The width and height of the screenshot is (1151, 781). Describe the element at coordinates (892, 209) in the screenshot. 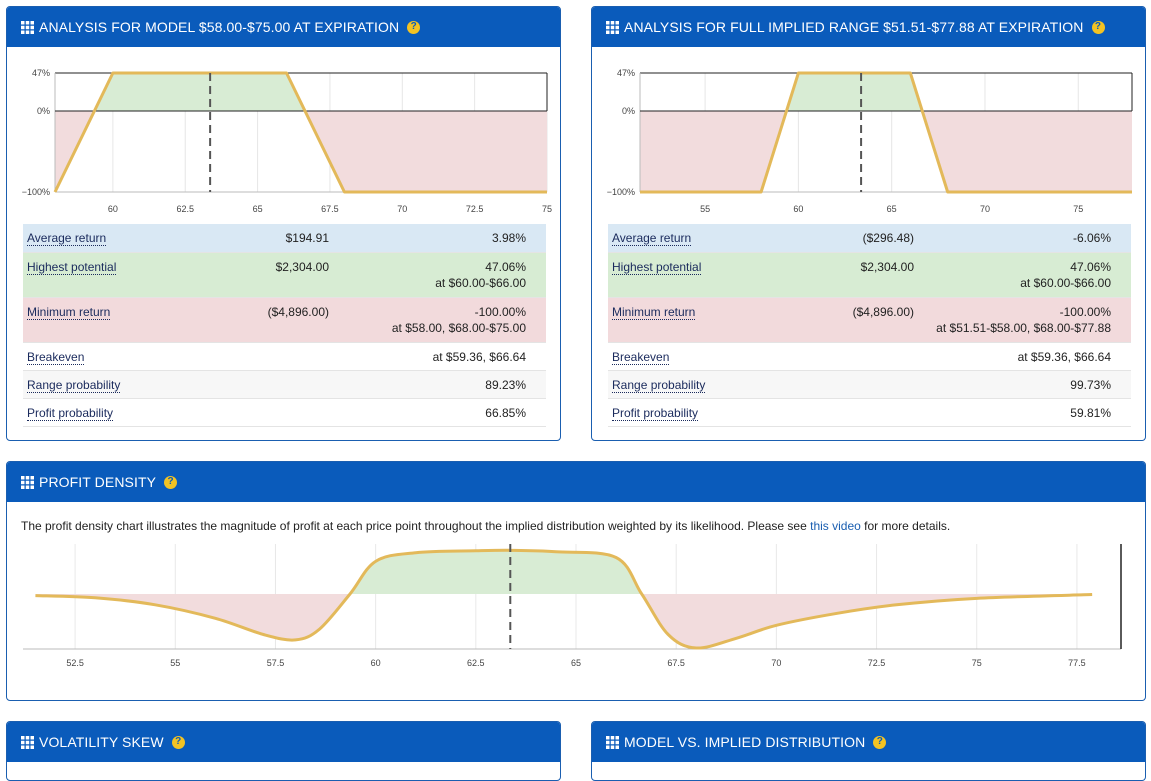

I see `x-tick-label: 65` at that location.